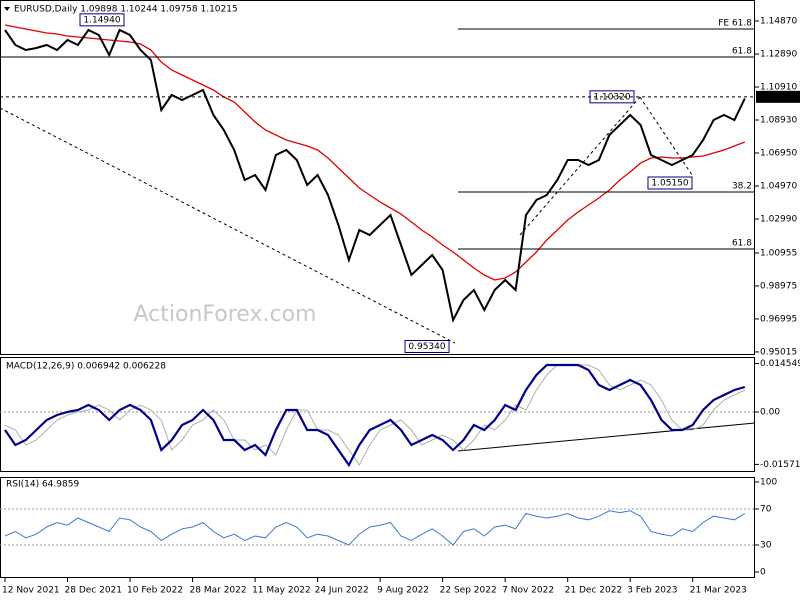  What do you see at coordinates (468, 591) in the screenshot?
I see `x-tick-label: 22 Sep 2022` at bounding box center [468, 591].